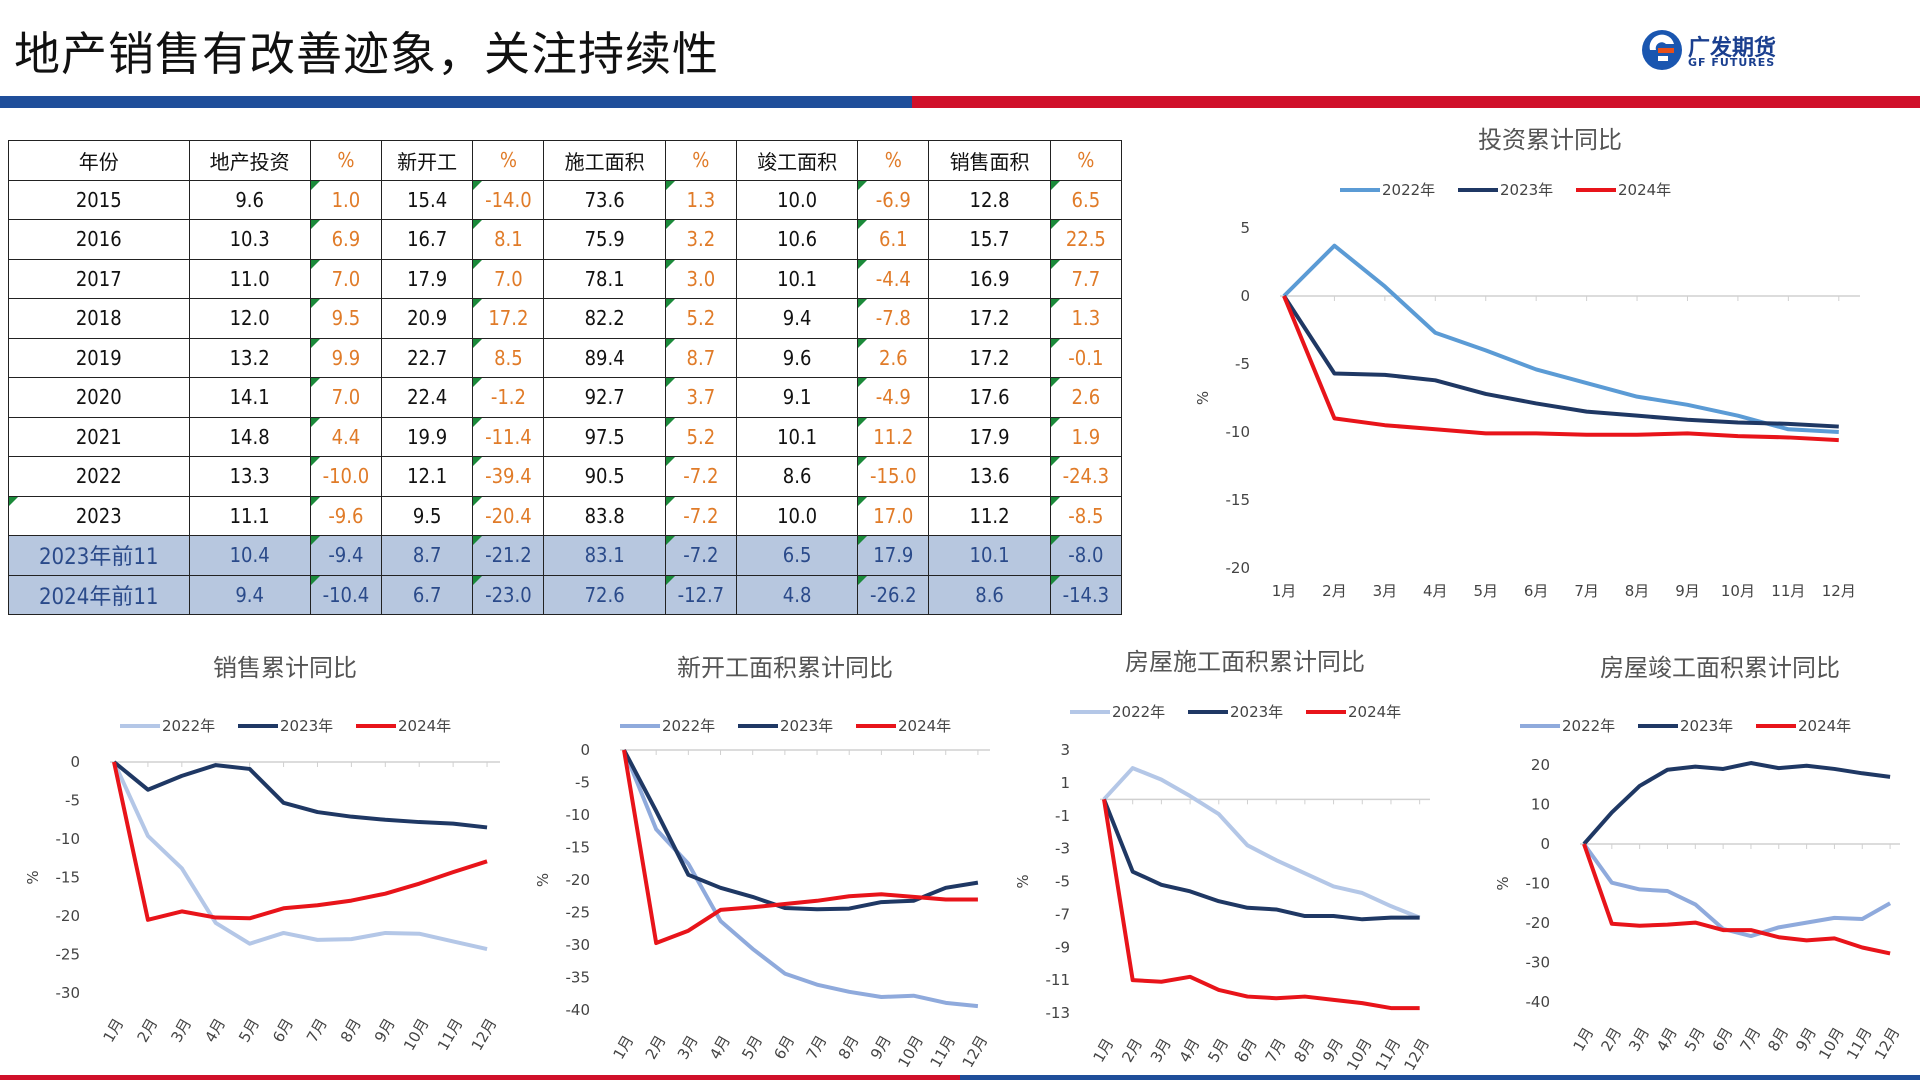 The height and width of the screenshot is (1080, 1920). I want to click on table-cell: -7.2, so click(700, 515).